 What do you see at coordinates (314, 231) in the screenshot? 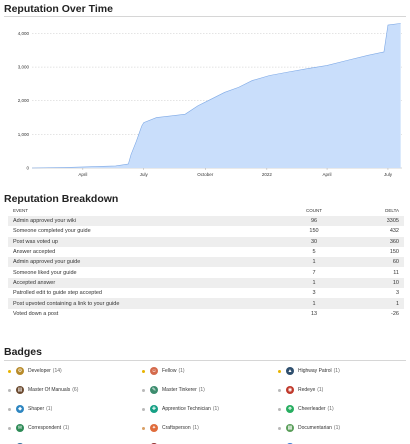
I see `count-cell: 150` at bounding box center [314, 231].